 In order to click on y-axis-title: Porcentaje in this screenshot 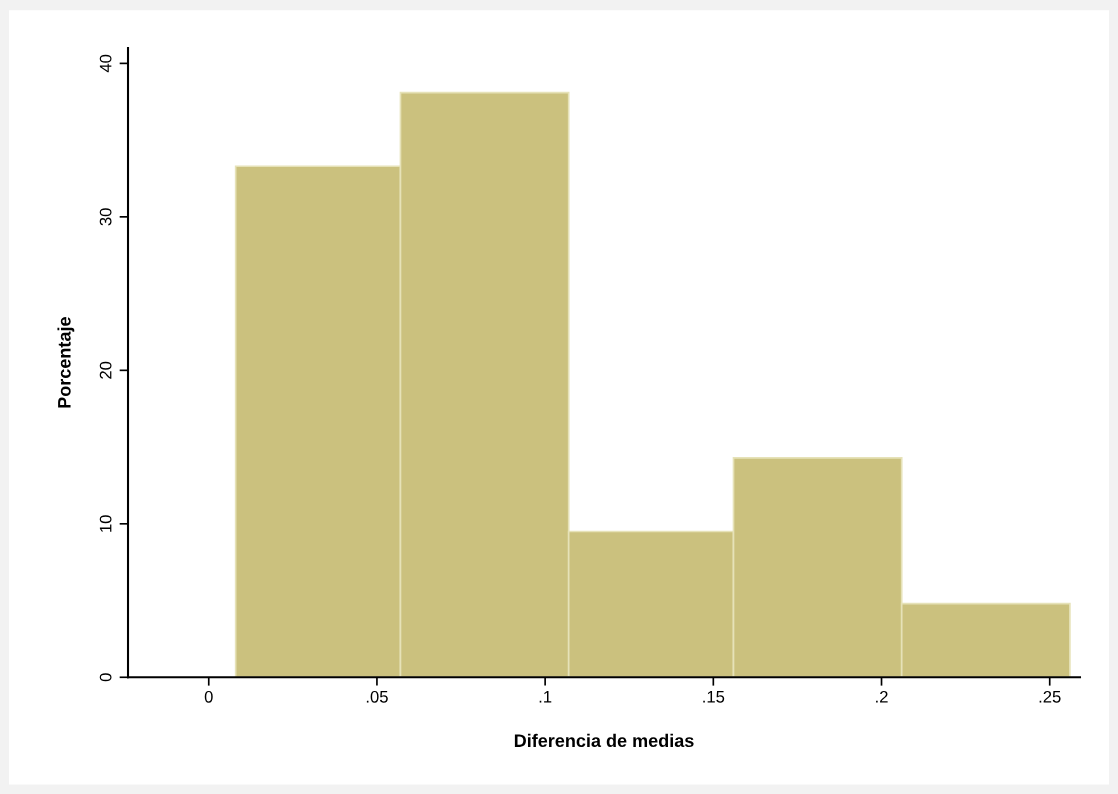, I will do `click(66, 362)`.